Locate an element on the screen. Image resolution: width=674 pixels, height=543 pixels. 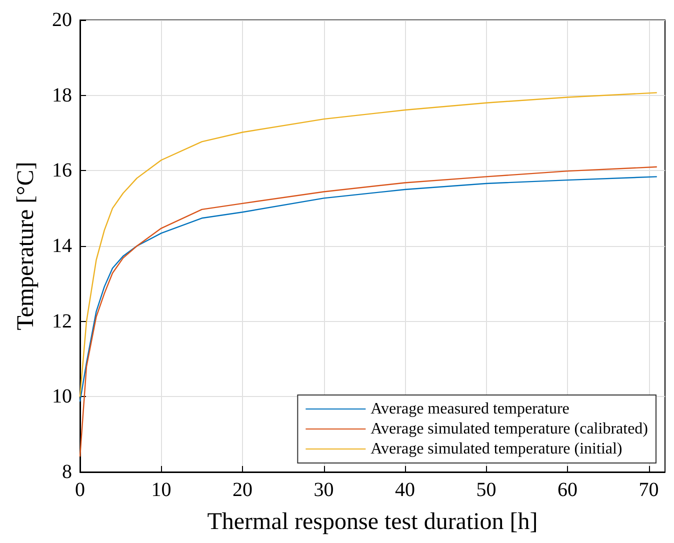
x-tick-label: 50 is located at coordinates (486, 490).